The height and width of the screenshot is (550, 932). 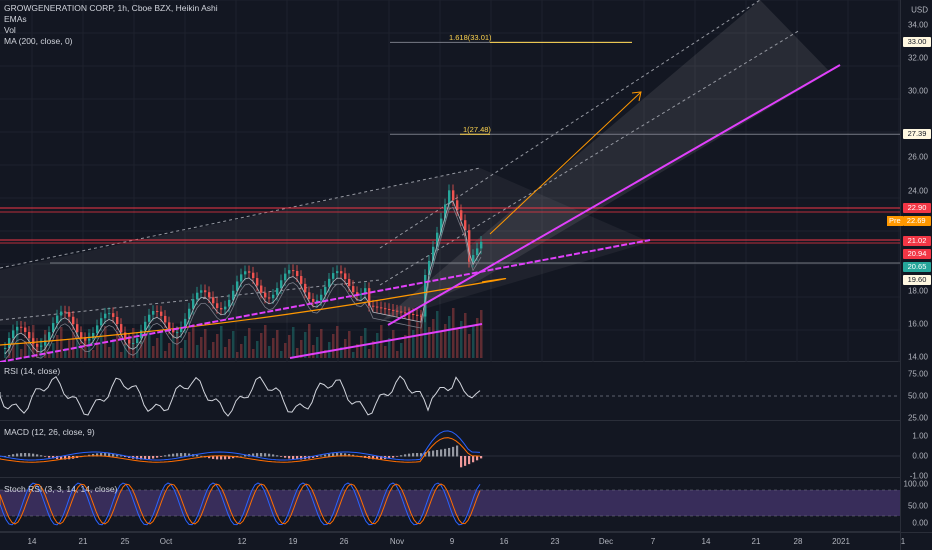 What do you see at coordinates (61, 489) in the screenshot?
I see `stoch-label: Stoch RSI (3, 3, 14, 14, close)` at bounding box center [61, 489].